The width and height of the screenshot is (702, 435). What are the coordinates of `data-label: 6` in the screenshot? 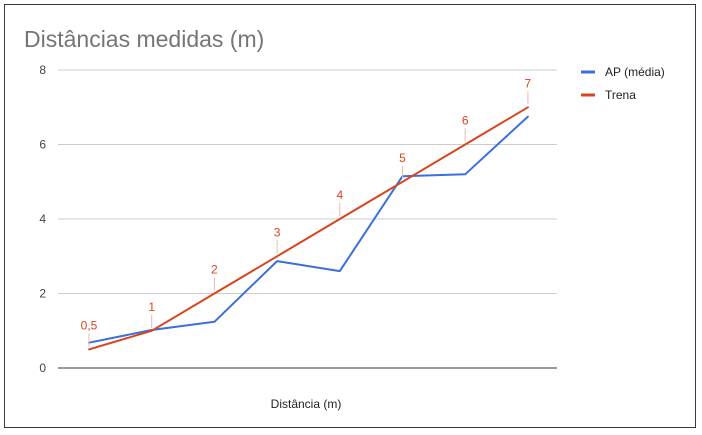 It's located at (465, 121).